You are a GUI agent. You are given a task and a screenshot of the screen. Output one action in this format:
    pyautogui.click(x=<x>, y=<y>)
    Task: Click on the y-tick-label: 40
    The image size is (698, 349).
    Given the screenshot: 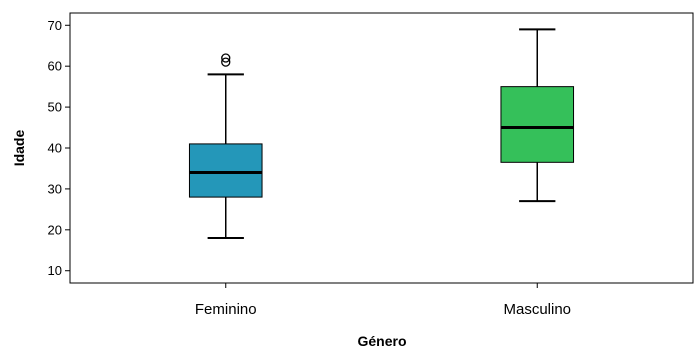 What is the action you would take?
    pyautogui.click(x=55, y=148)
    